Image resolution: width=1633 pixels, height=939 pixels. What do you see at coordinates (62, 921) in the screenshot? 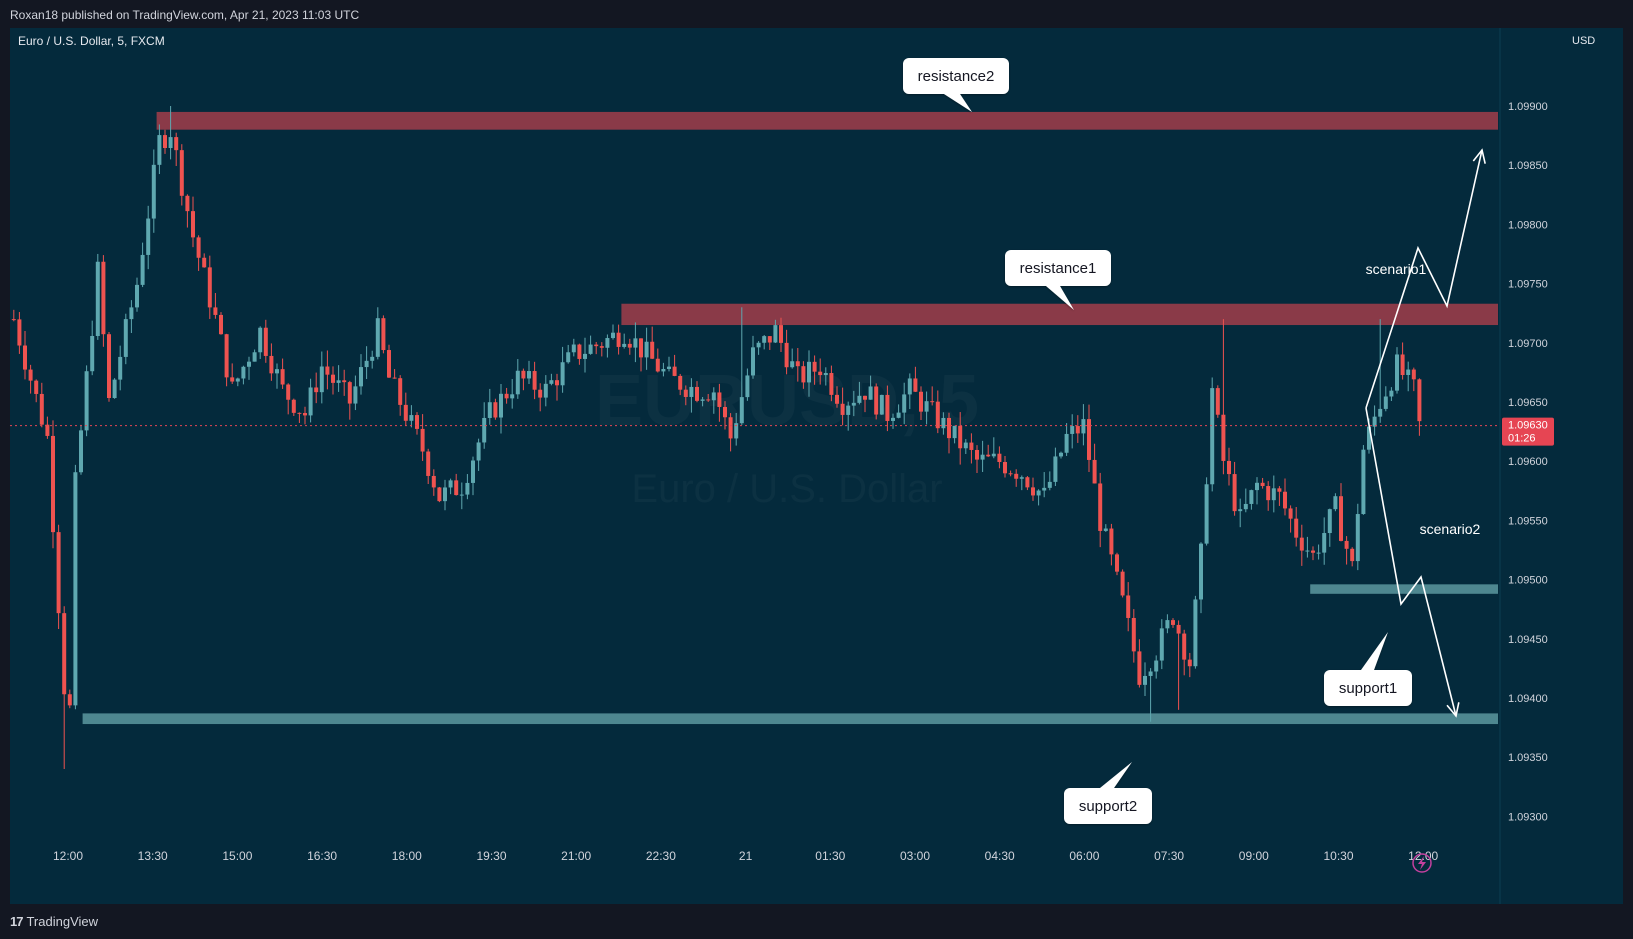
I see `brand-name: TradingView` at bounding box center [62, 921].